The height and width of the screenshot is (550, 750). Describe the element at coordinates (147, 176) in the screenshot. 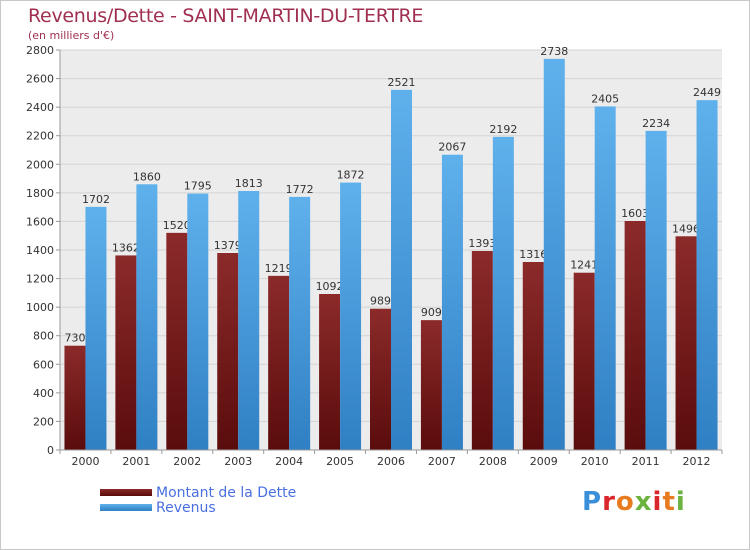

I see `data-label: 1860` at that location.